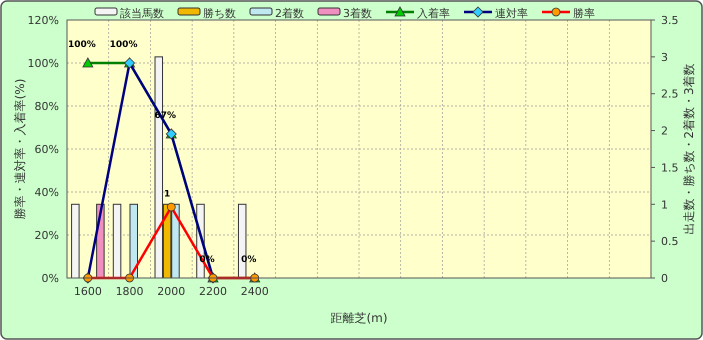 The height and width of the screenshot is (340, 703). I want to click on x-tick-label: 2400, so click(254, 291).